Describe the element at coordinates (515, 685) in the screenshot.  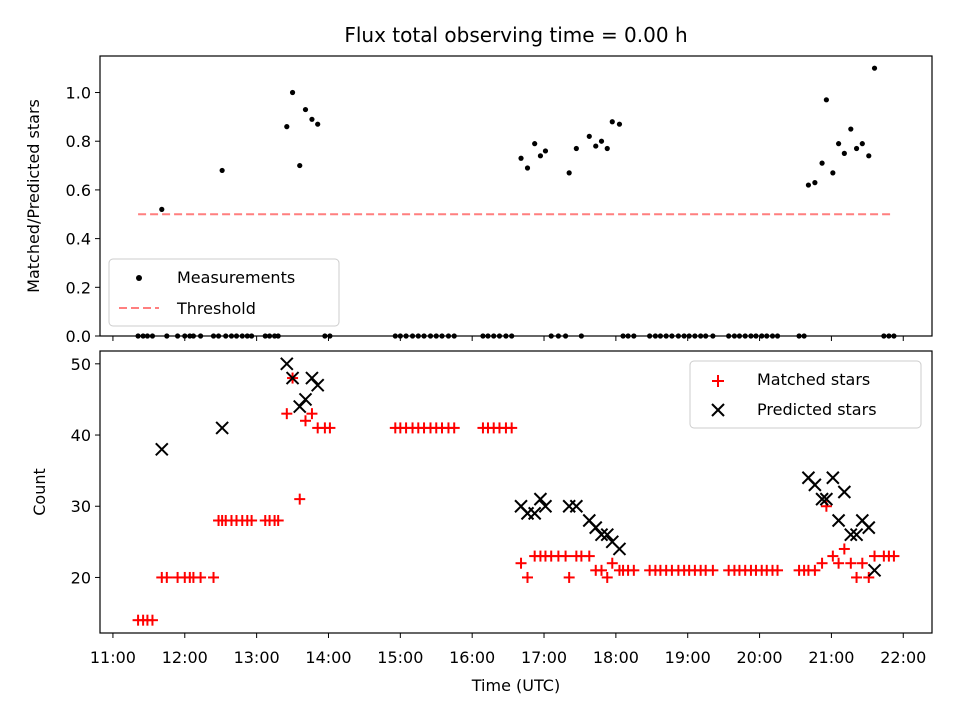
I see `x-axis-label: Time (UTC)` at that location.